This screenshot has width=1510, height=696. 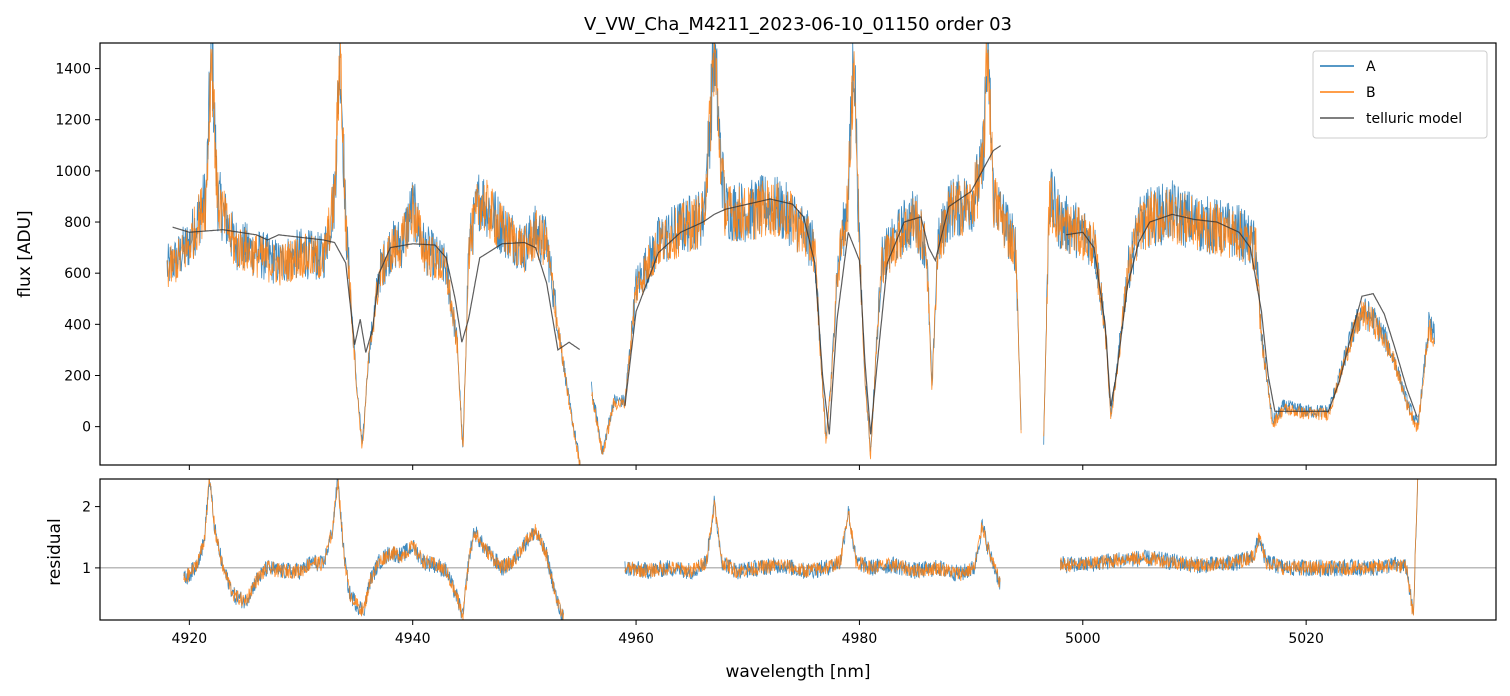 I want to click on legend: A B telluric model, so click(x=1400, y=94).